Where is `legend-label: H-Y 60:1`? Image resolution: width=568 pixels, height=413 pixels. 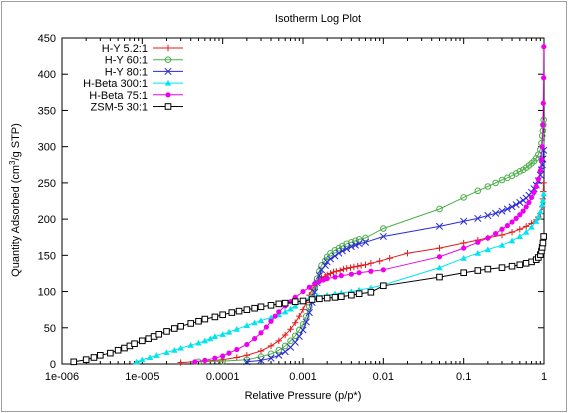 legend-label: H-Y 60:1 is located at coordinates (126, 61).